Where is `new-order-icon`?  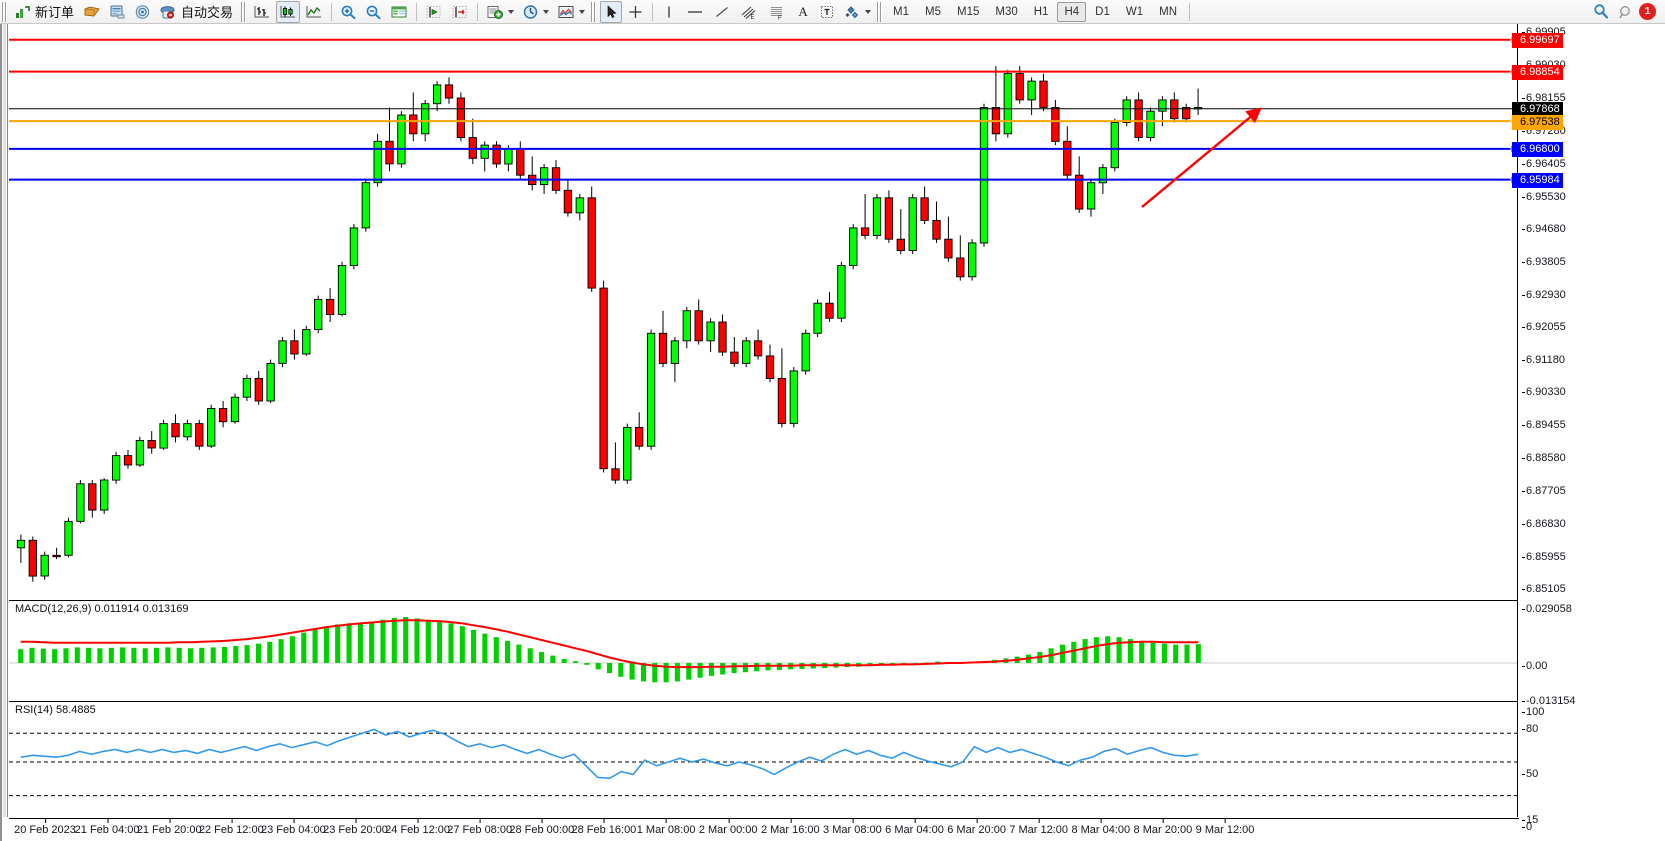 new-order-icon is located at coordinates (23, 11).